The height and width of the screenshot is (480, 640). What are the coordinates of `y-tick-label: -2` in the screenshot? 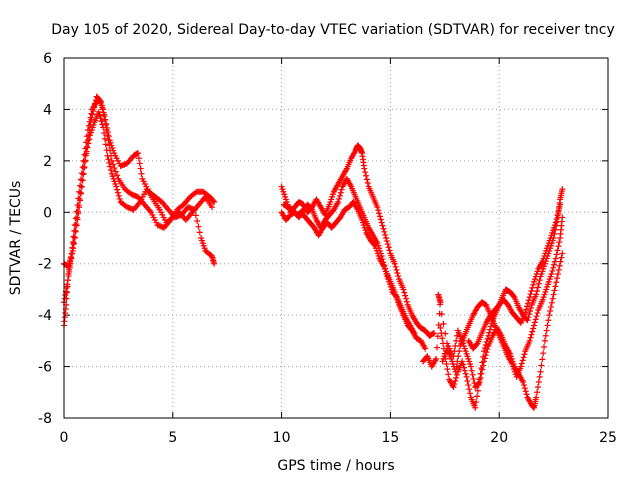 It's located at (45, 265).